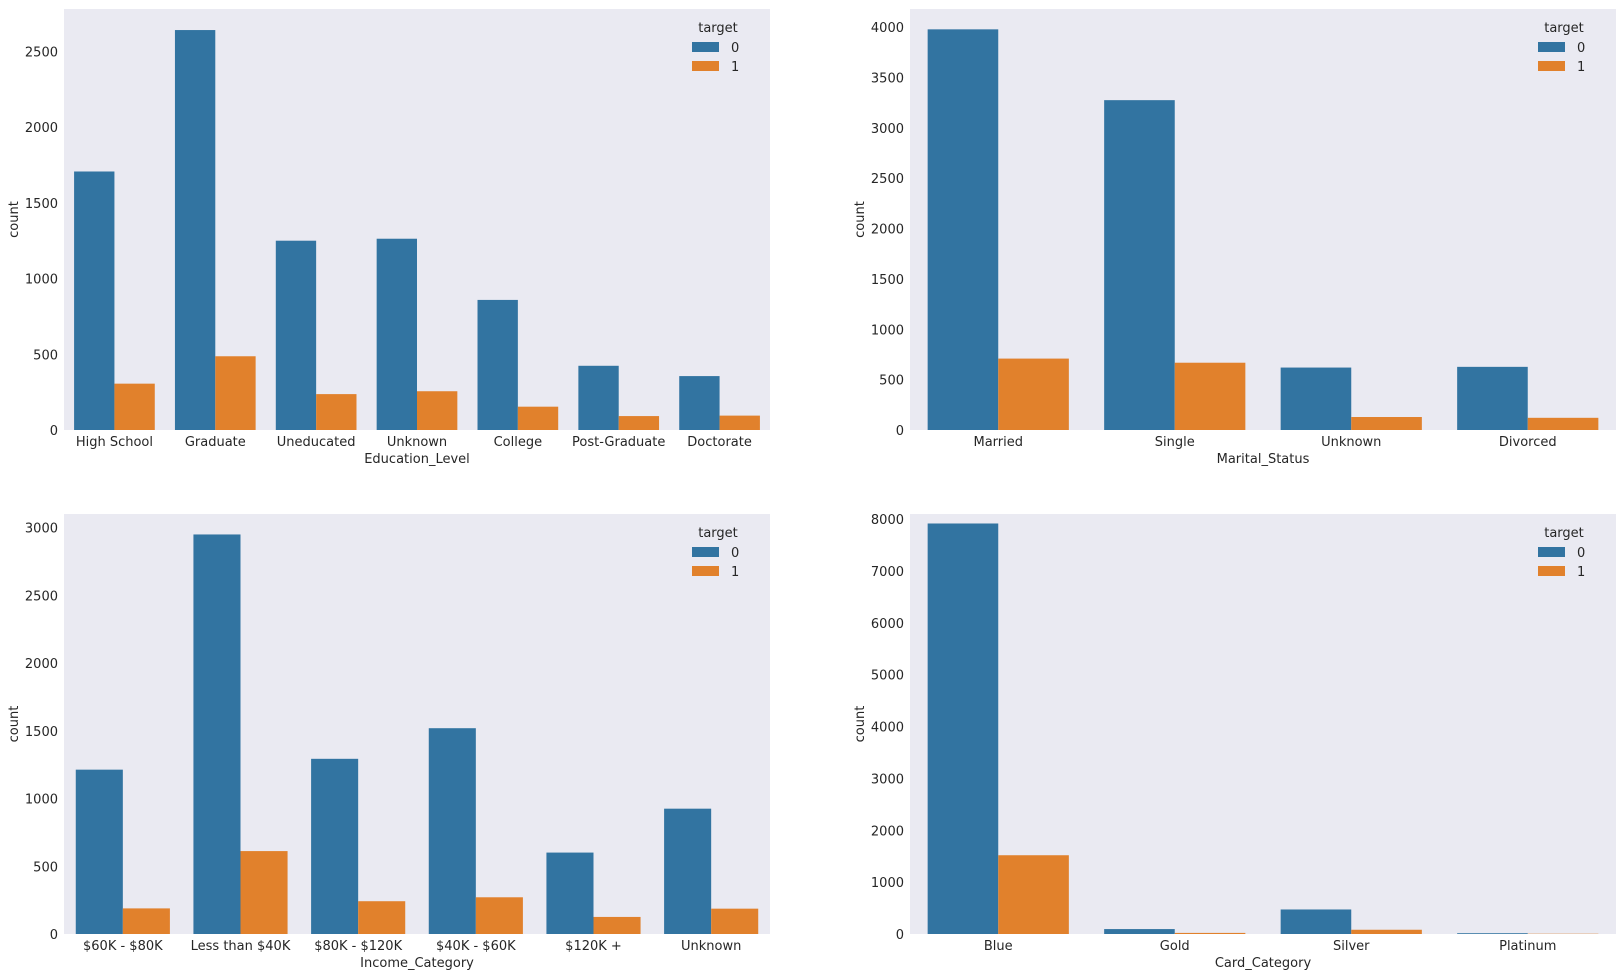 The width and height of the screenshot is (1623, 980). Describe the element at coordinates (518, 442) in the screenshot. I see `x-tick-label: College` at that location.